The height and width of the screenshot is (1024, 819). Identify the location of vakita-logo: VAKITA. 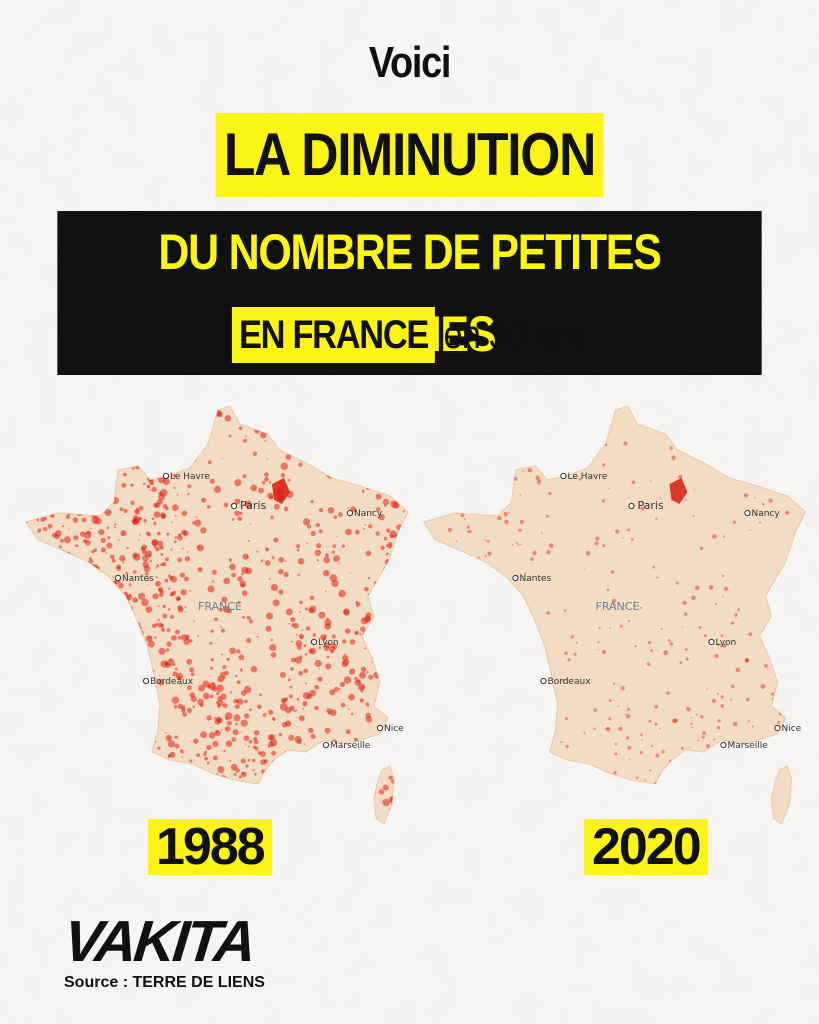
(158, 941).